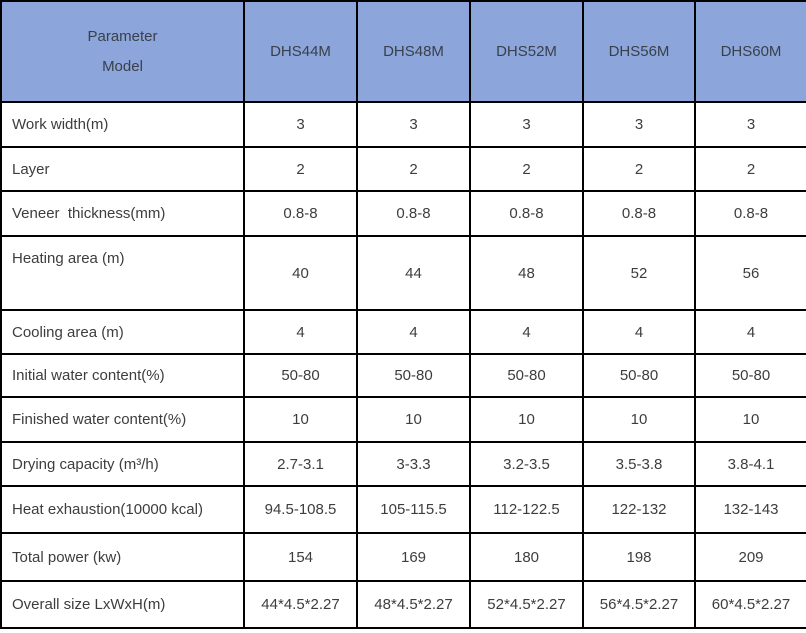 The width and height of the screenshot is (806, 633). Describe the element at coordinates (639, 509) in the screenshot. I see `table-cell: 122-132` at that location.